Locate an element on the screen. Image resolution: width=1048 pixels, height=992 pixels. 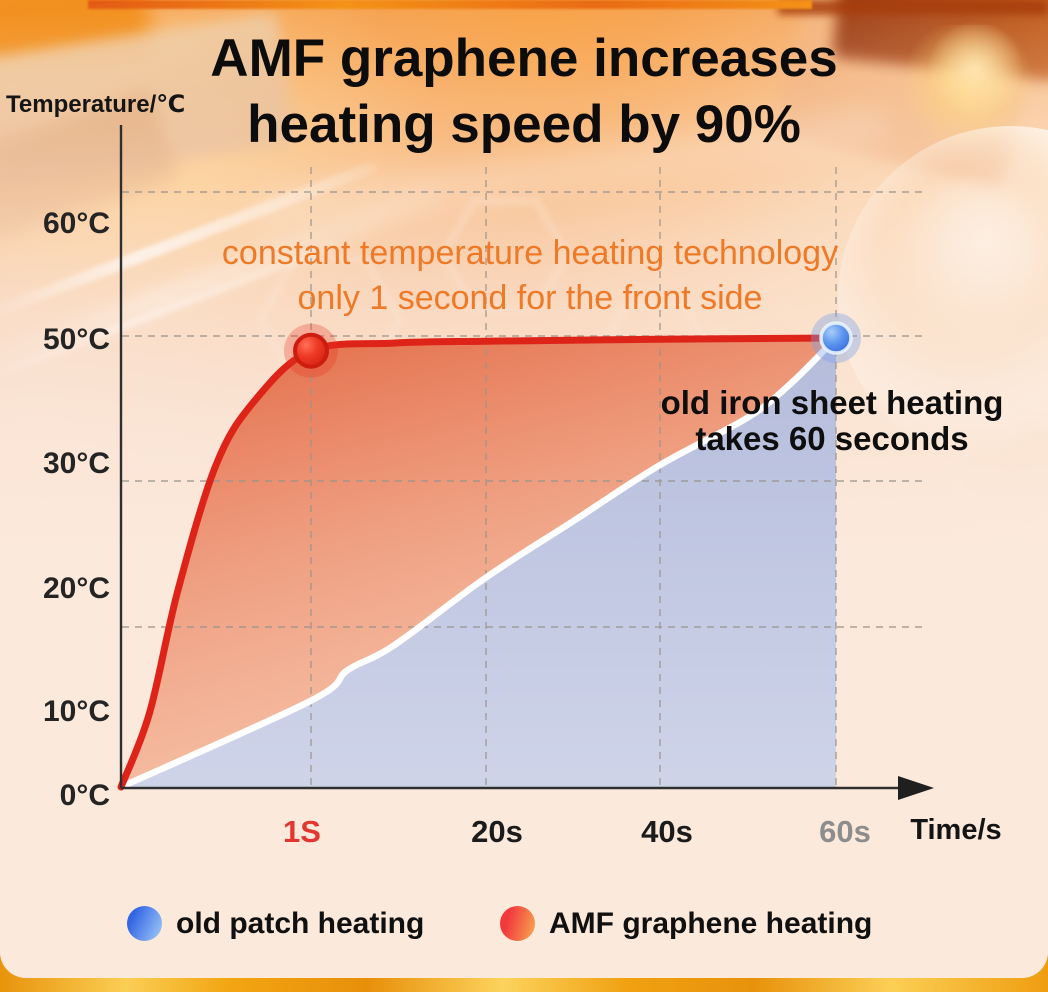
annotation-amf-line1: constant temperature heating technology is located at coordinates (530, 253).